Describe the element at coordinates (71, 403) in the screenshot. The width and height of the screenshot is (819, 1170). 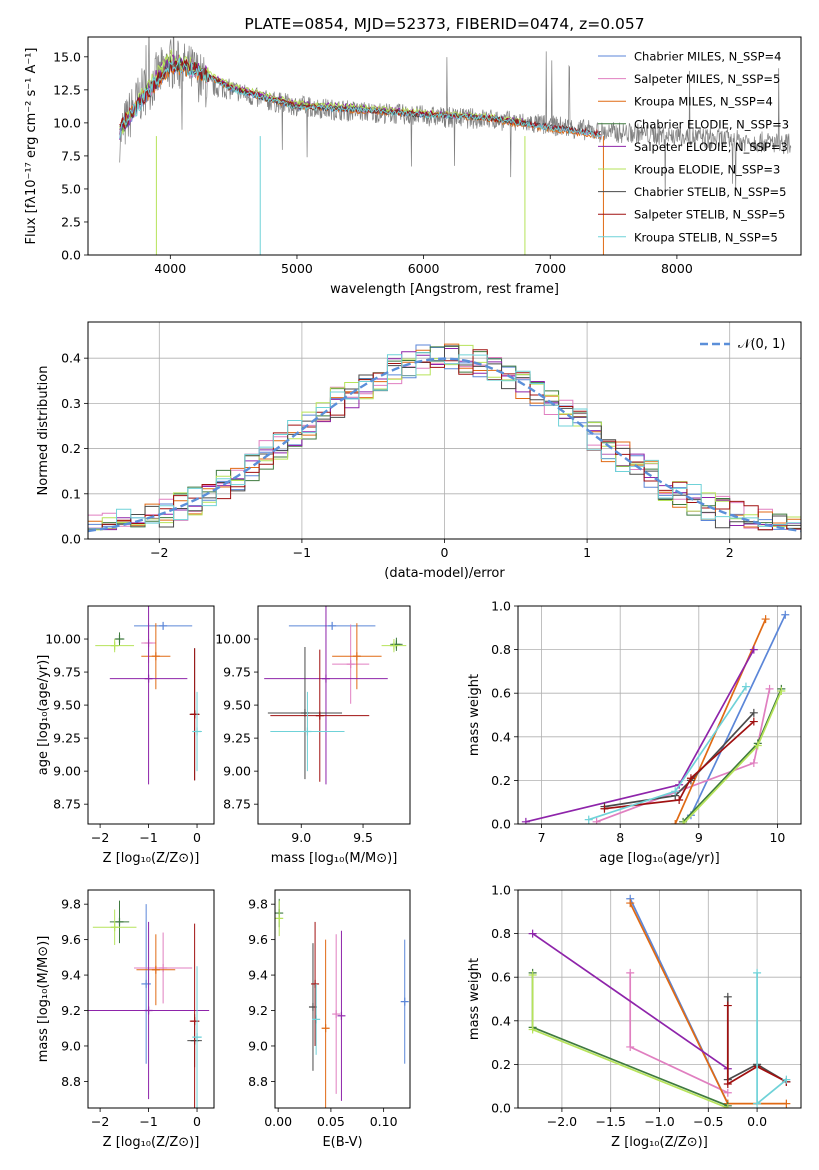
I see `y-tick-label: 0.3` at that location.